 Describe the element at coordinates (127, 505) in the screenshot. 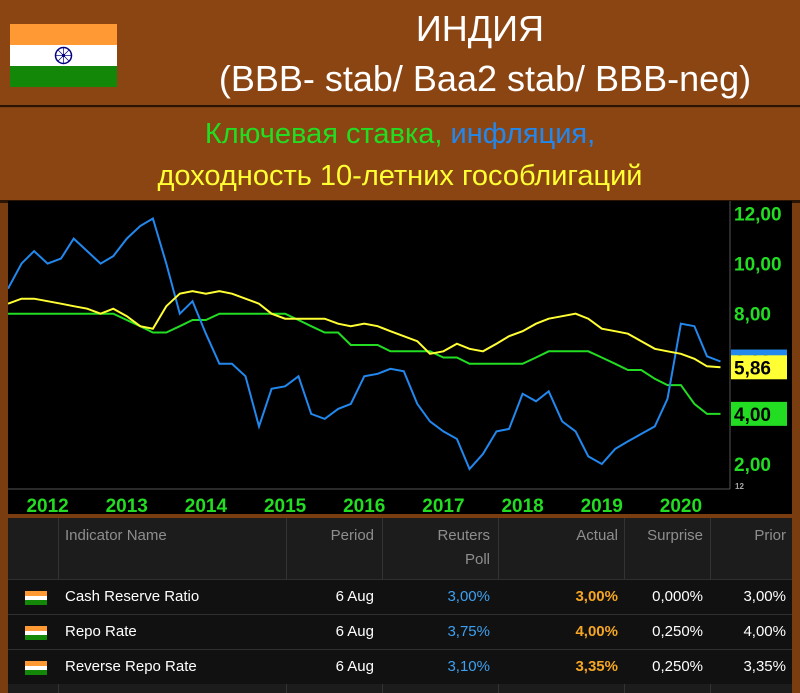

I see `x-tick-label: 2013` at that location.